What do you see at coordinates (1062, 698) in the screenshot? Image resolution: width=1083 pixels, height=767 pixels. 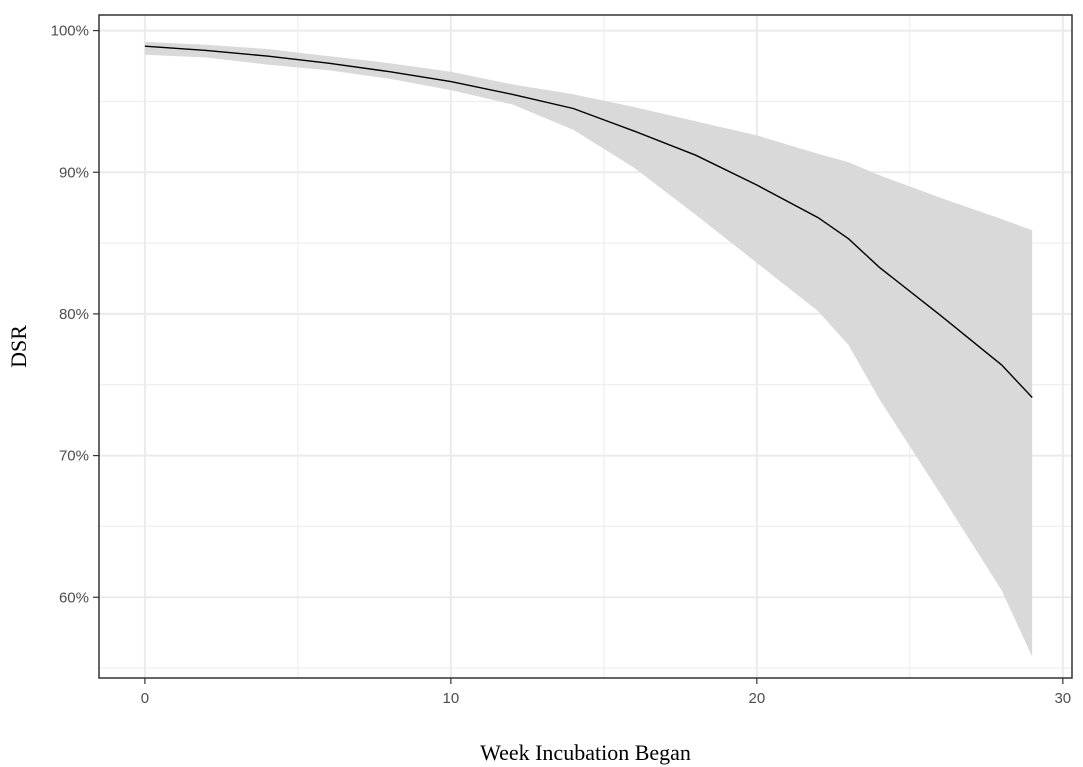 I see `x-tick-label: 30` at bounding box center [1062, 698].